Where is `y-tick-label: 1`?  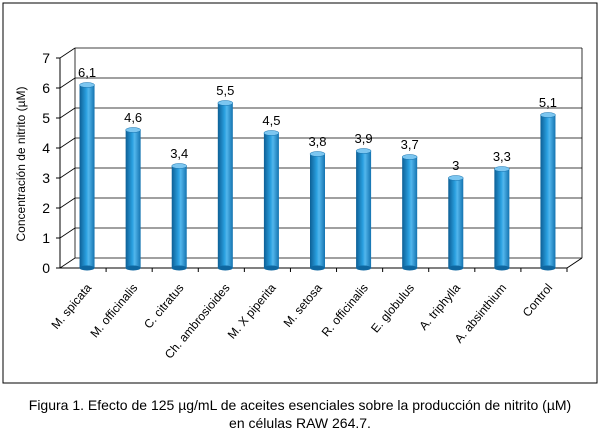 y-tick-label: 1 is located at coordinates (46, 238).